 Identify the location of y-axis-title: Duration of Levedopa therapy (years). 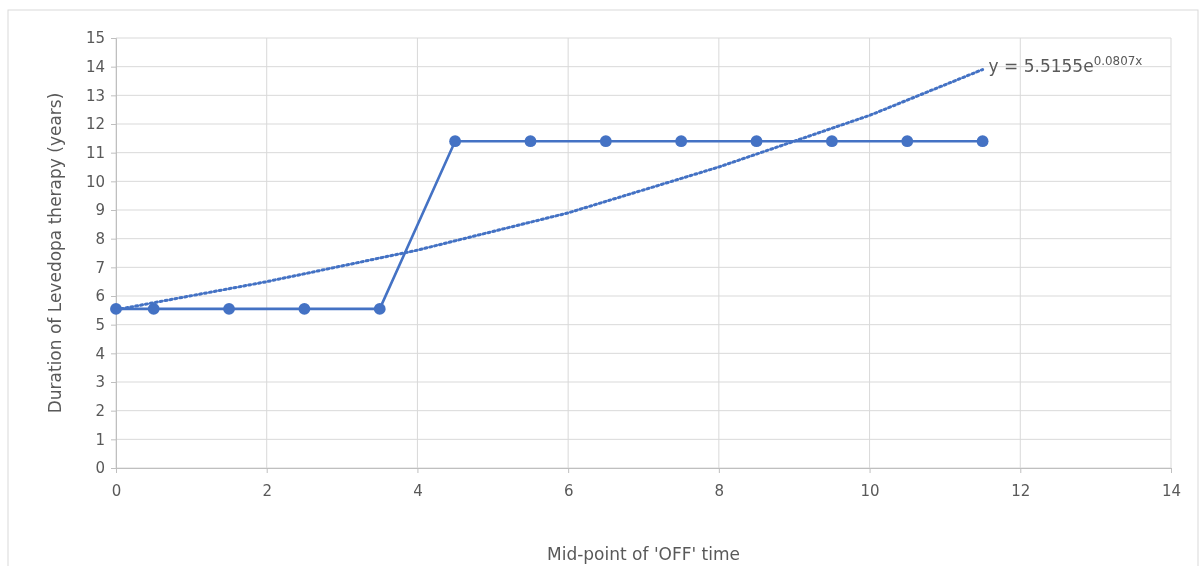
(55, 253).